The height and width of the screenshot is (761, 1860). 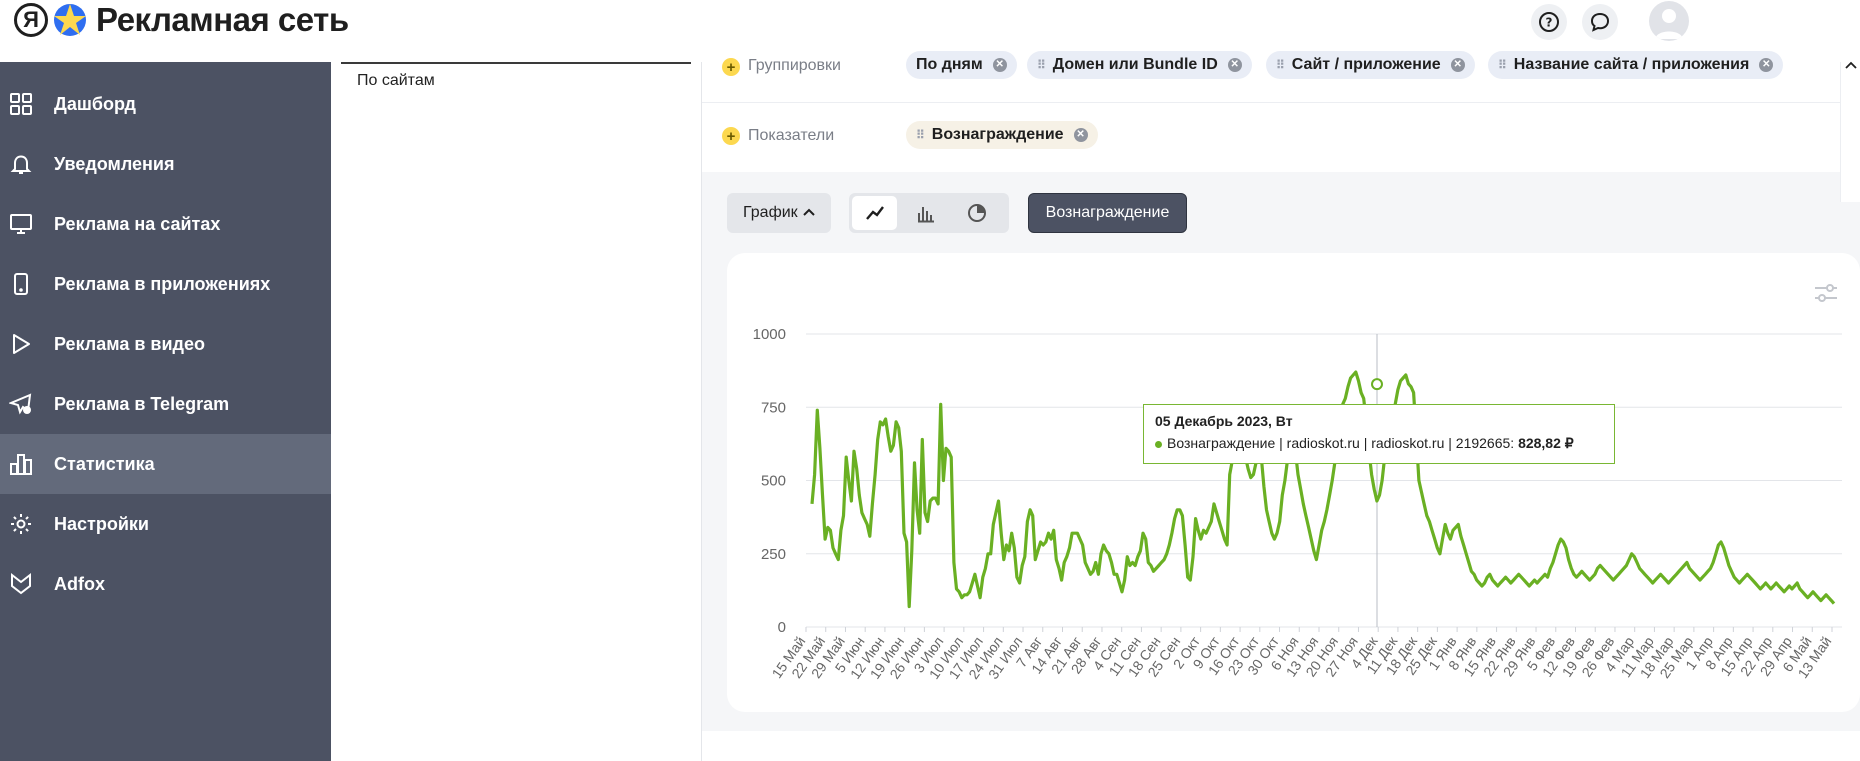 What do you see at coordinates (1850, 131) in the screenshot?
I see `collapse-panel` at bounding box center [1850, 131].